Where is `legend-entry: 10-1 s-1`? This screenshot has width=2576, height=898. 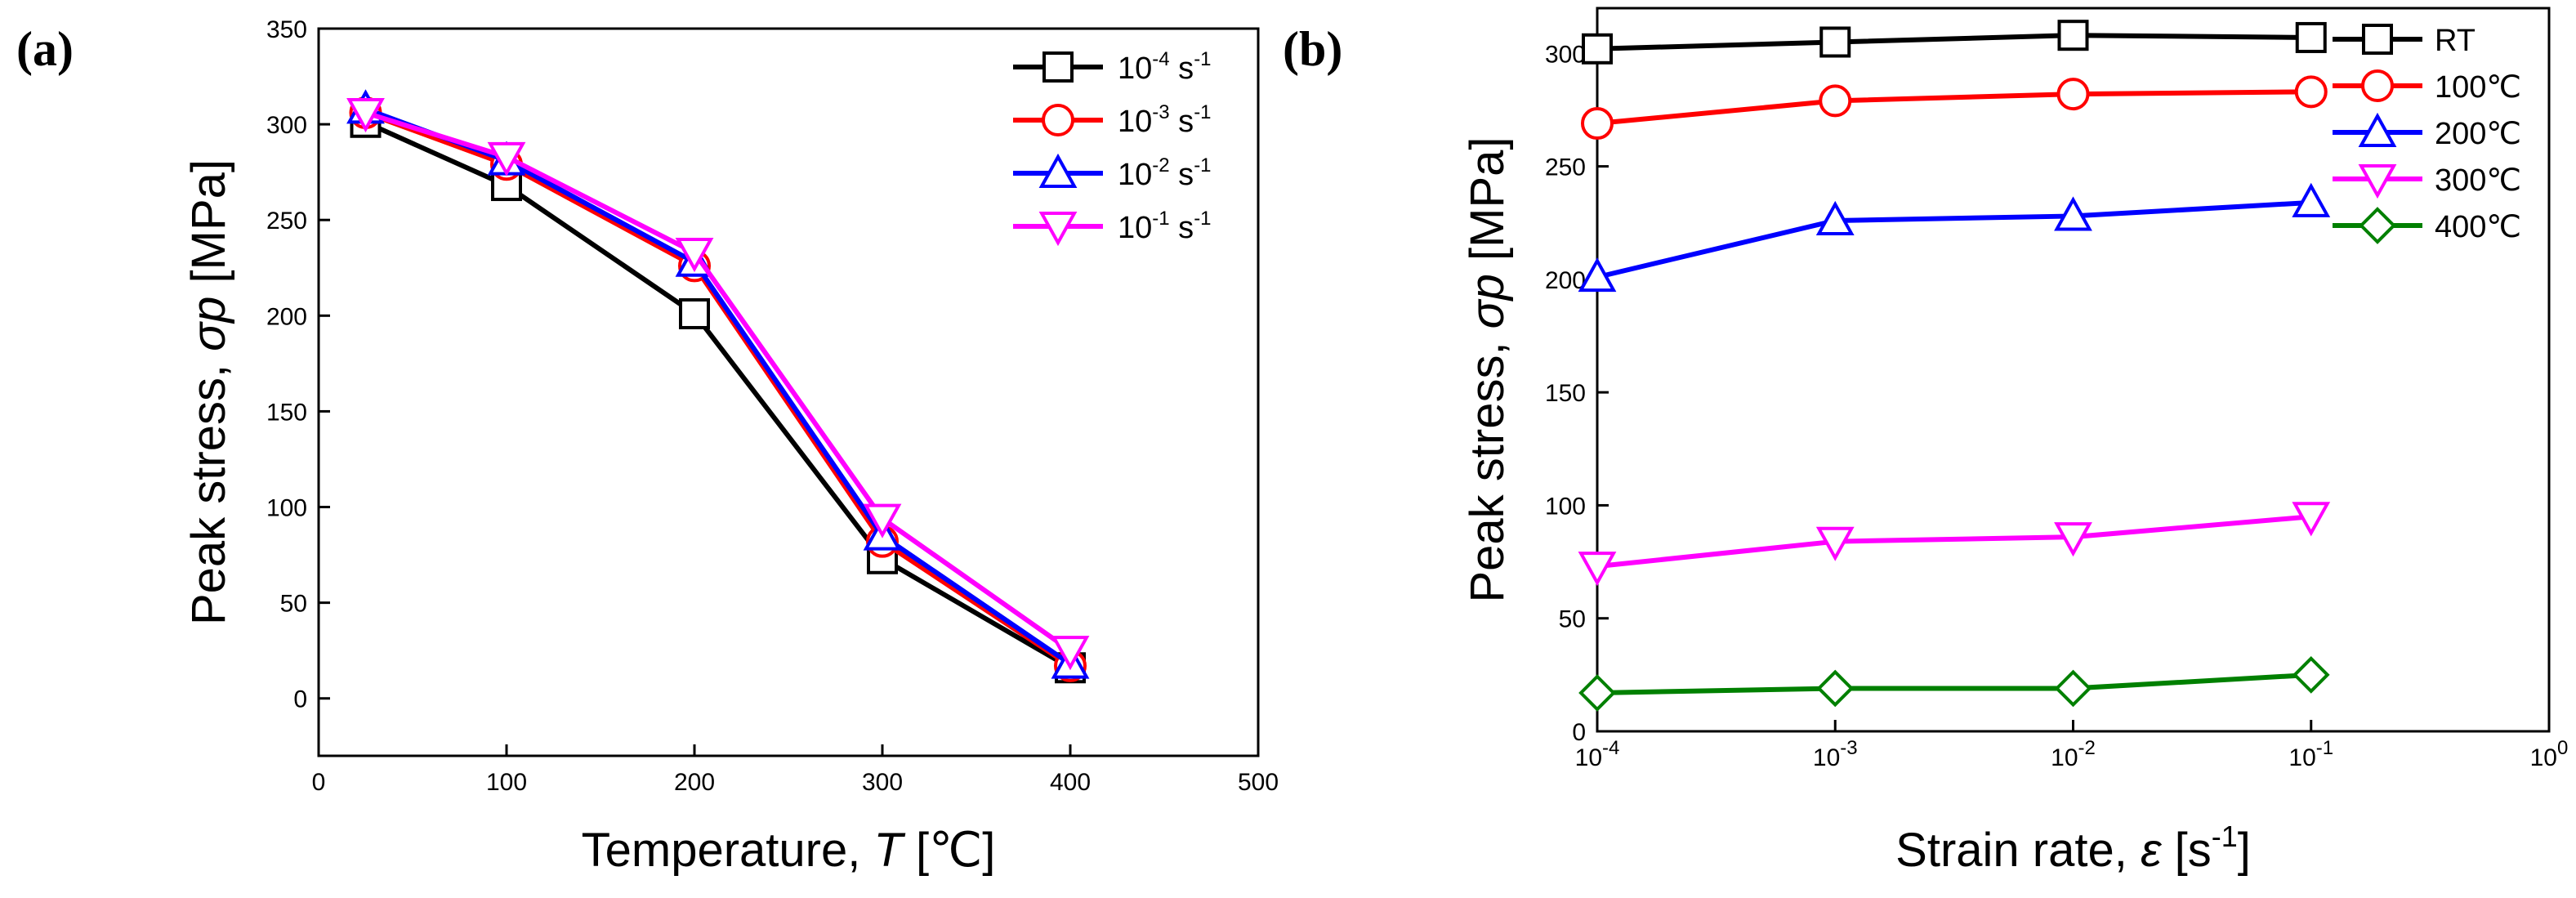 legend-entry: 10-1 s-1 is located at coordinates (1165, 226).